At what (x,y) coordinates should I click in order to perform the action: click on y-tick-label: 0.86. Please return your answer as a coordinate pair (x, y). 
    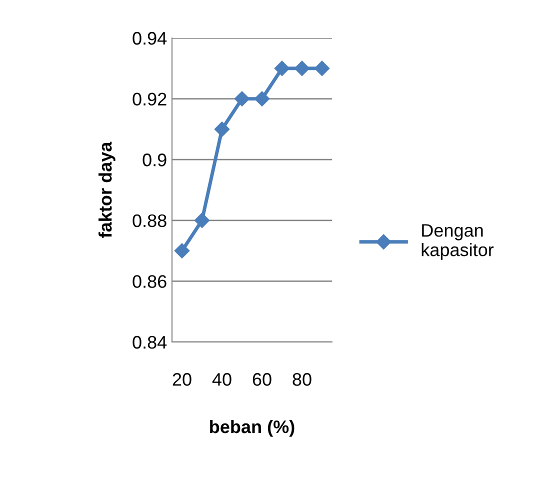
    Looking at the image, I should click on (149, 281).